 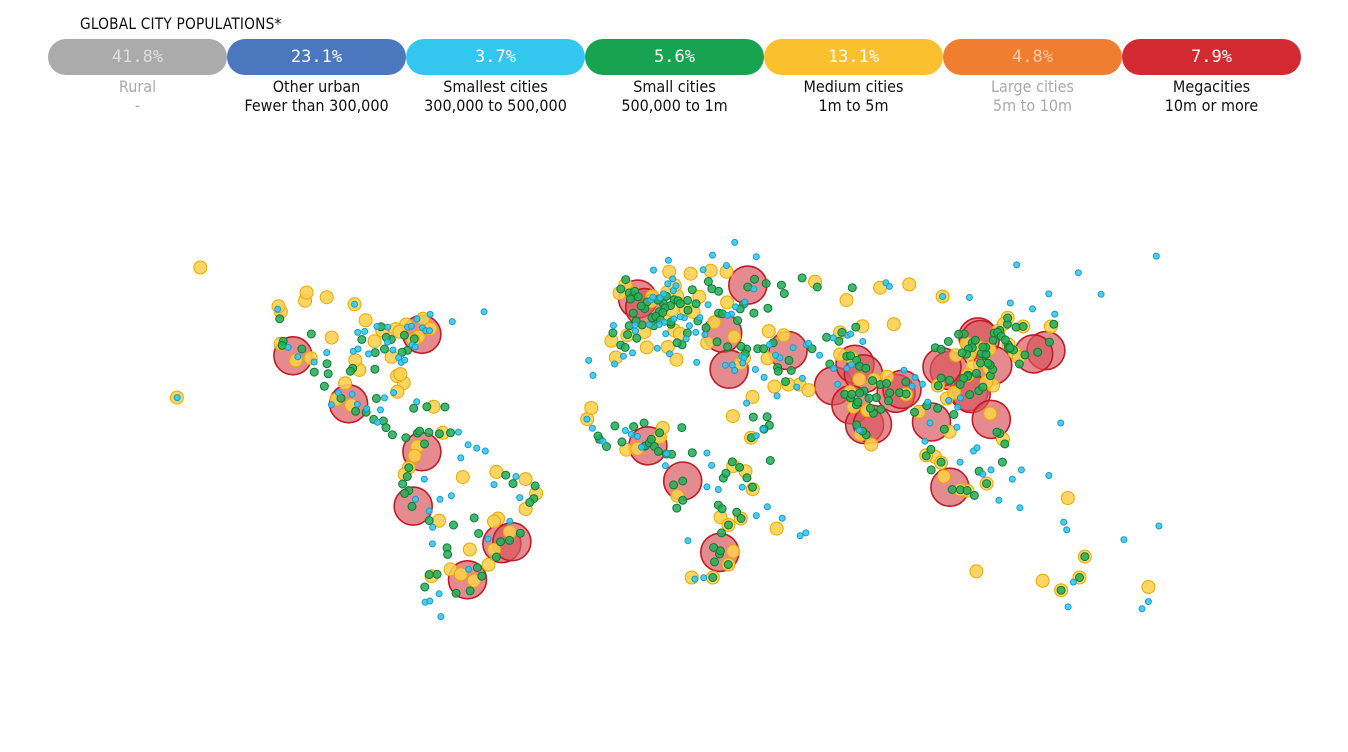 What do you see at coordinates (316, 86) in the screenshot?
I see `category-name-other: Other urban` at bounding box center [316, 86].